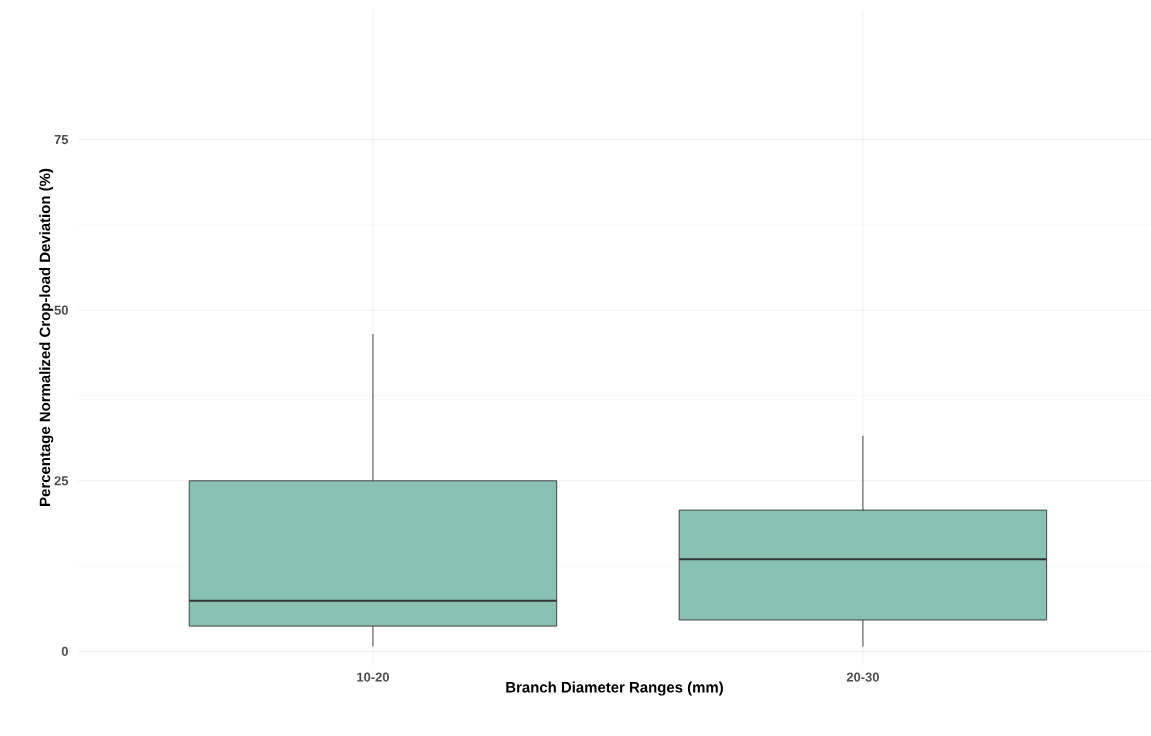 This screenshot has width=1151, height=736. Describe the element at coordinates (61, 140) in the screenshot. I see `y-tick-label: 75` at that location.